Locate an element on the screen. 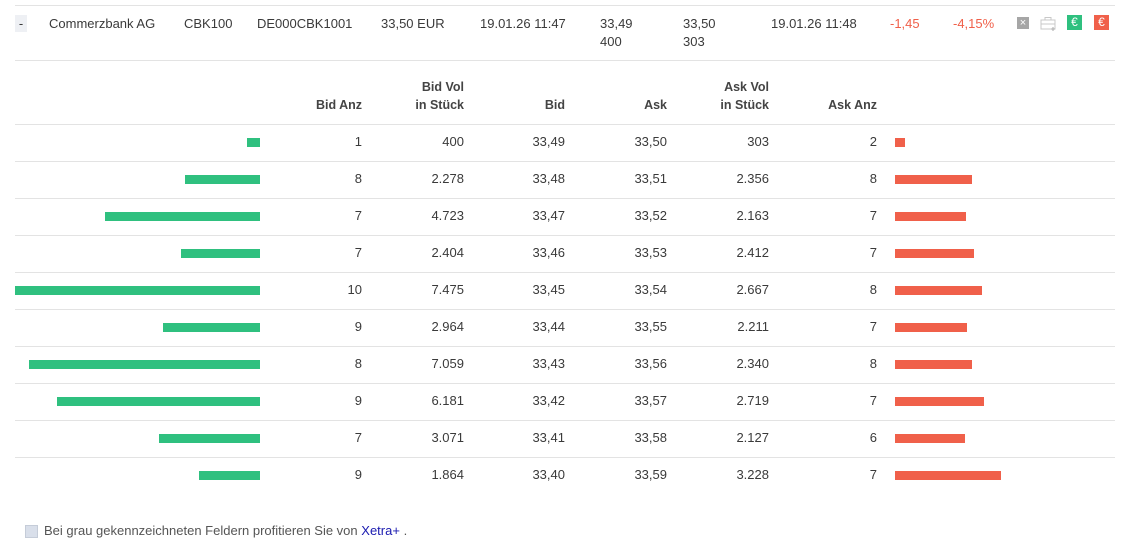  isin: DE000CBK1001 is located at coordinates (305, 23).